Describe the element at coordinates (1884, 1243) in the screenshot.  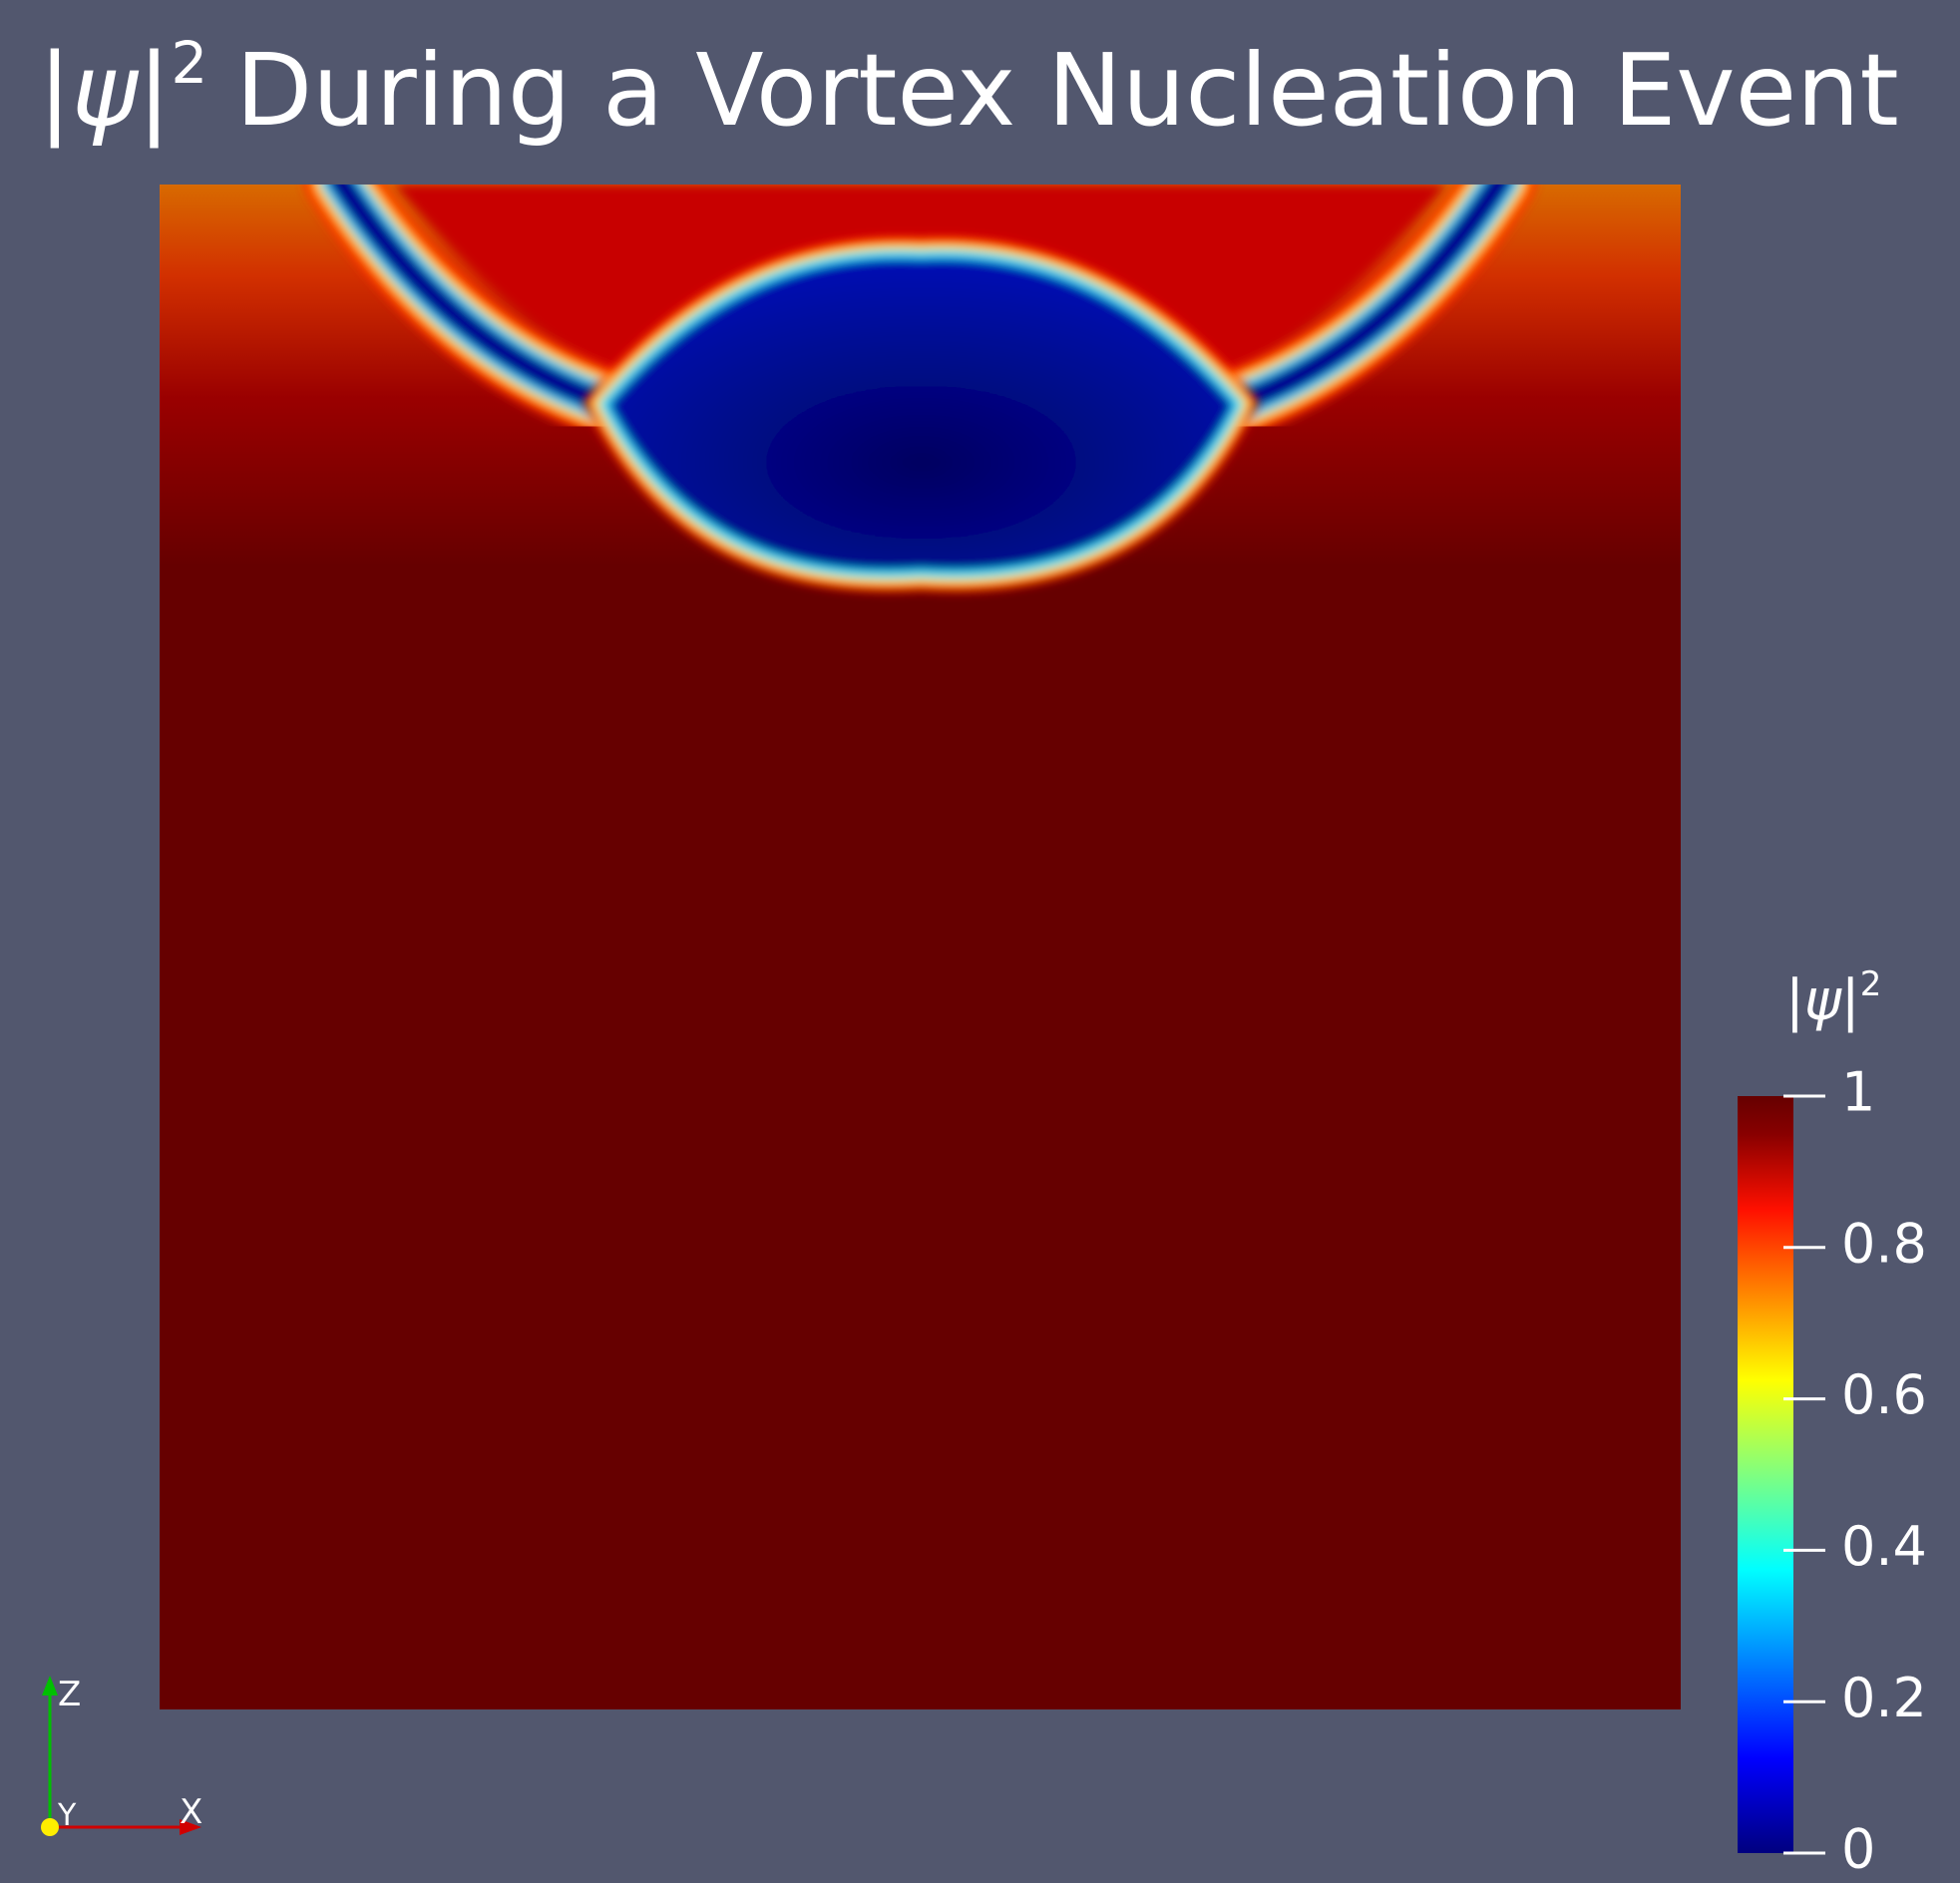
I see `colorbar-tick-label: 0.8` at that location.